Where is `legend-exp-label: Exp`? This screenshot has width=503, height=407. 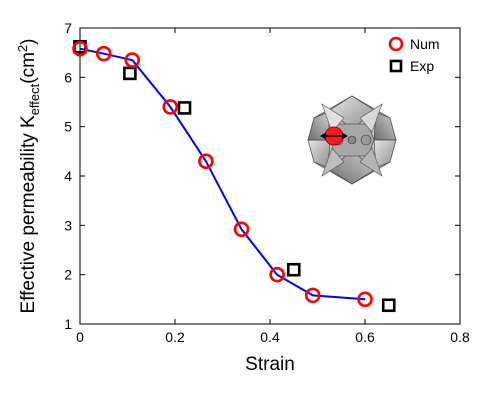 legend-exp-label: Exp is located at coordinates (422, 66).